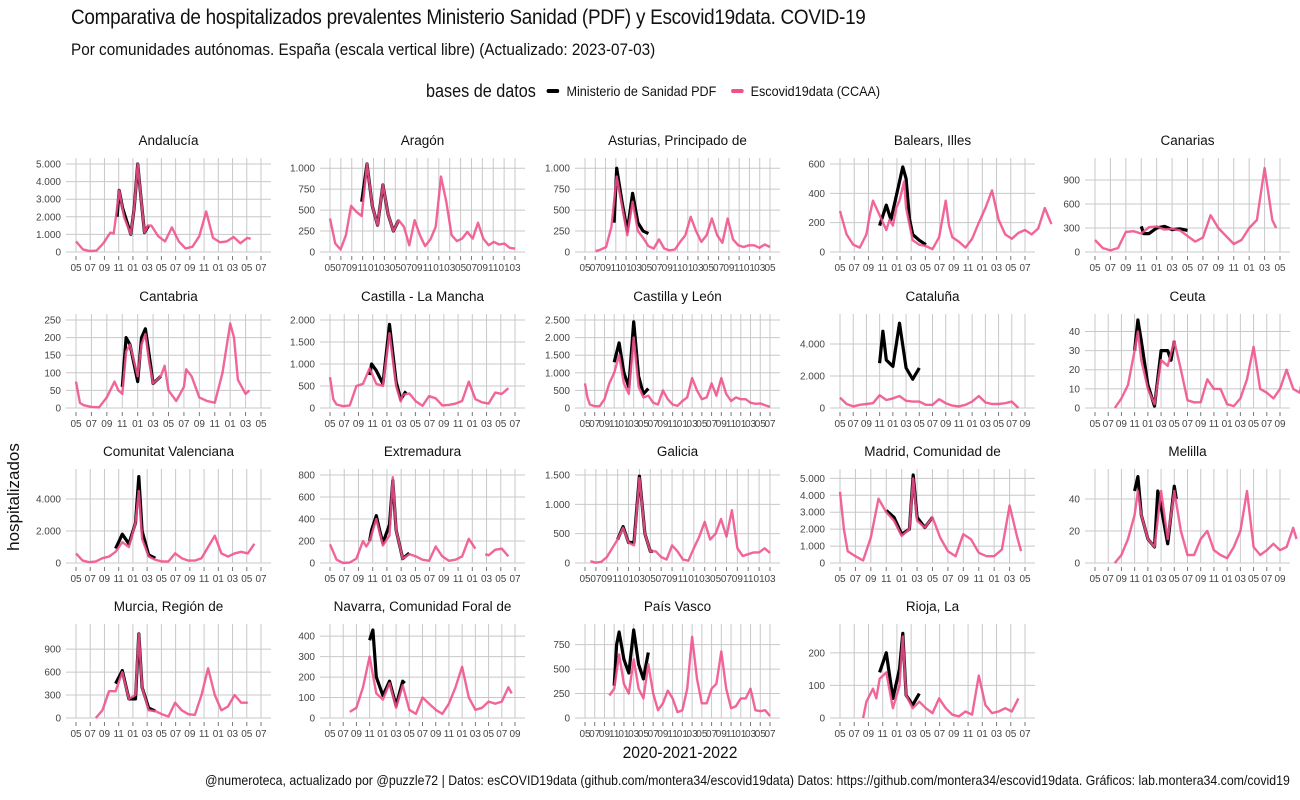 The image size is (1300, 800). What do you see at coordinates (52, 321) in the screenshot?
I see `y-tick-label: 250` at bounding box center [52, 321].